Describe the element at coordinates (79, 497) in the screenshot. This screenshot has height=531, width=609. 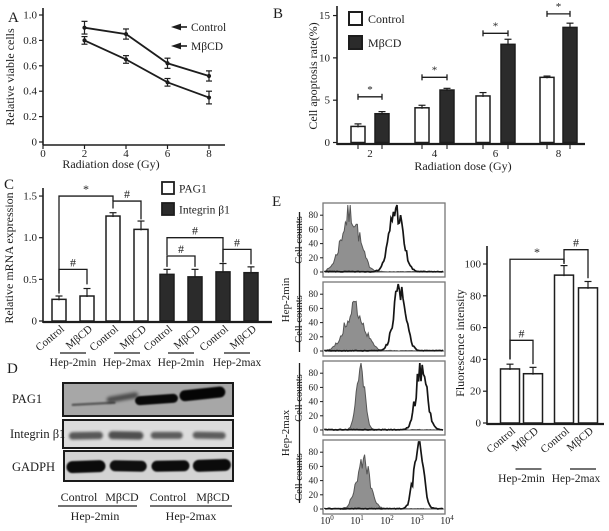
I see `lane-label: Control` at that location.